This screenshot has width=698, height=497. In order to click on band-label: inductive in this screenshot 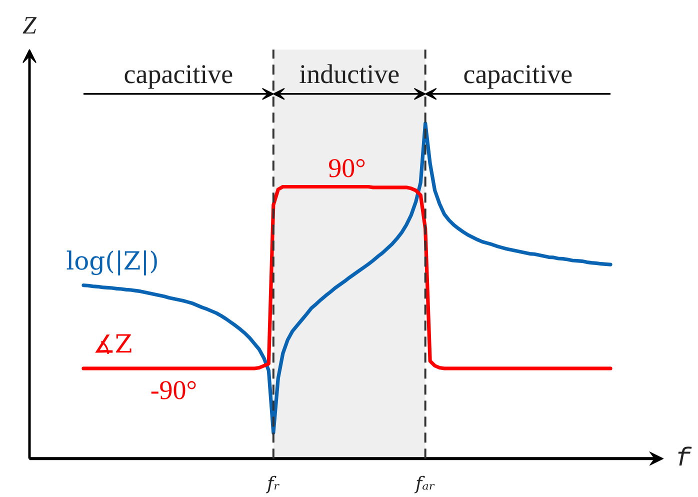, I will do `click(349, 73)`.